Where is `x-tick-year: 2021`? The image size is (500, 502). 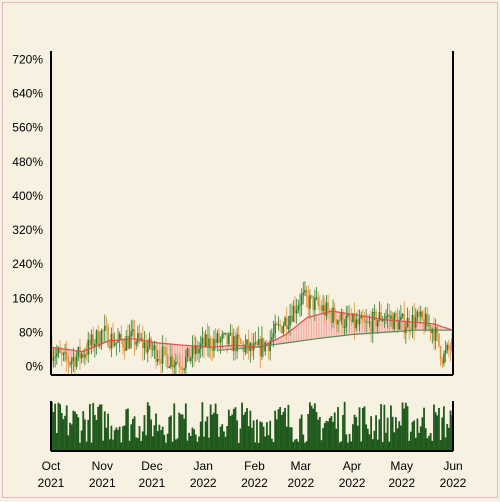 x-tick-year: 2021 is located at coordinates (51, 483).